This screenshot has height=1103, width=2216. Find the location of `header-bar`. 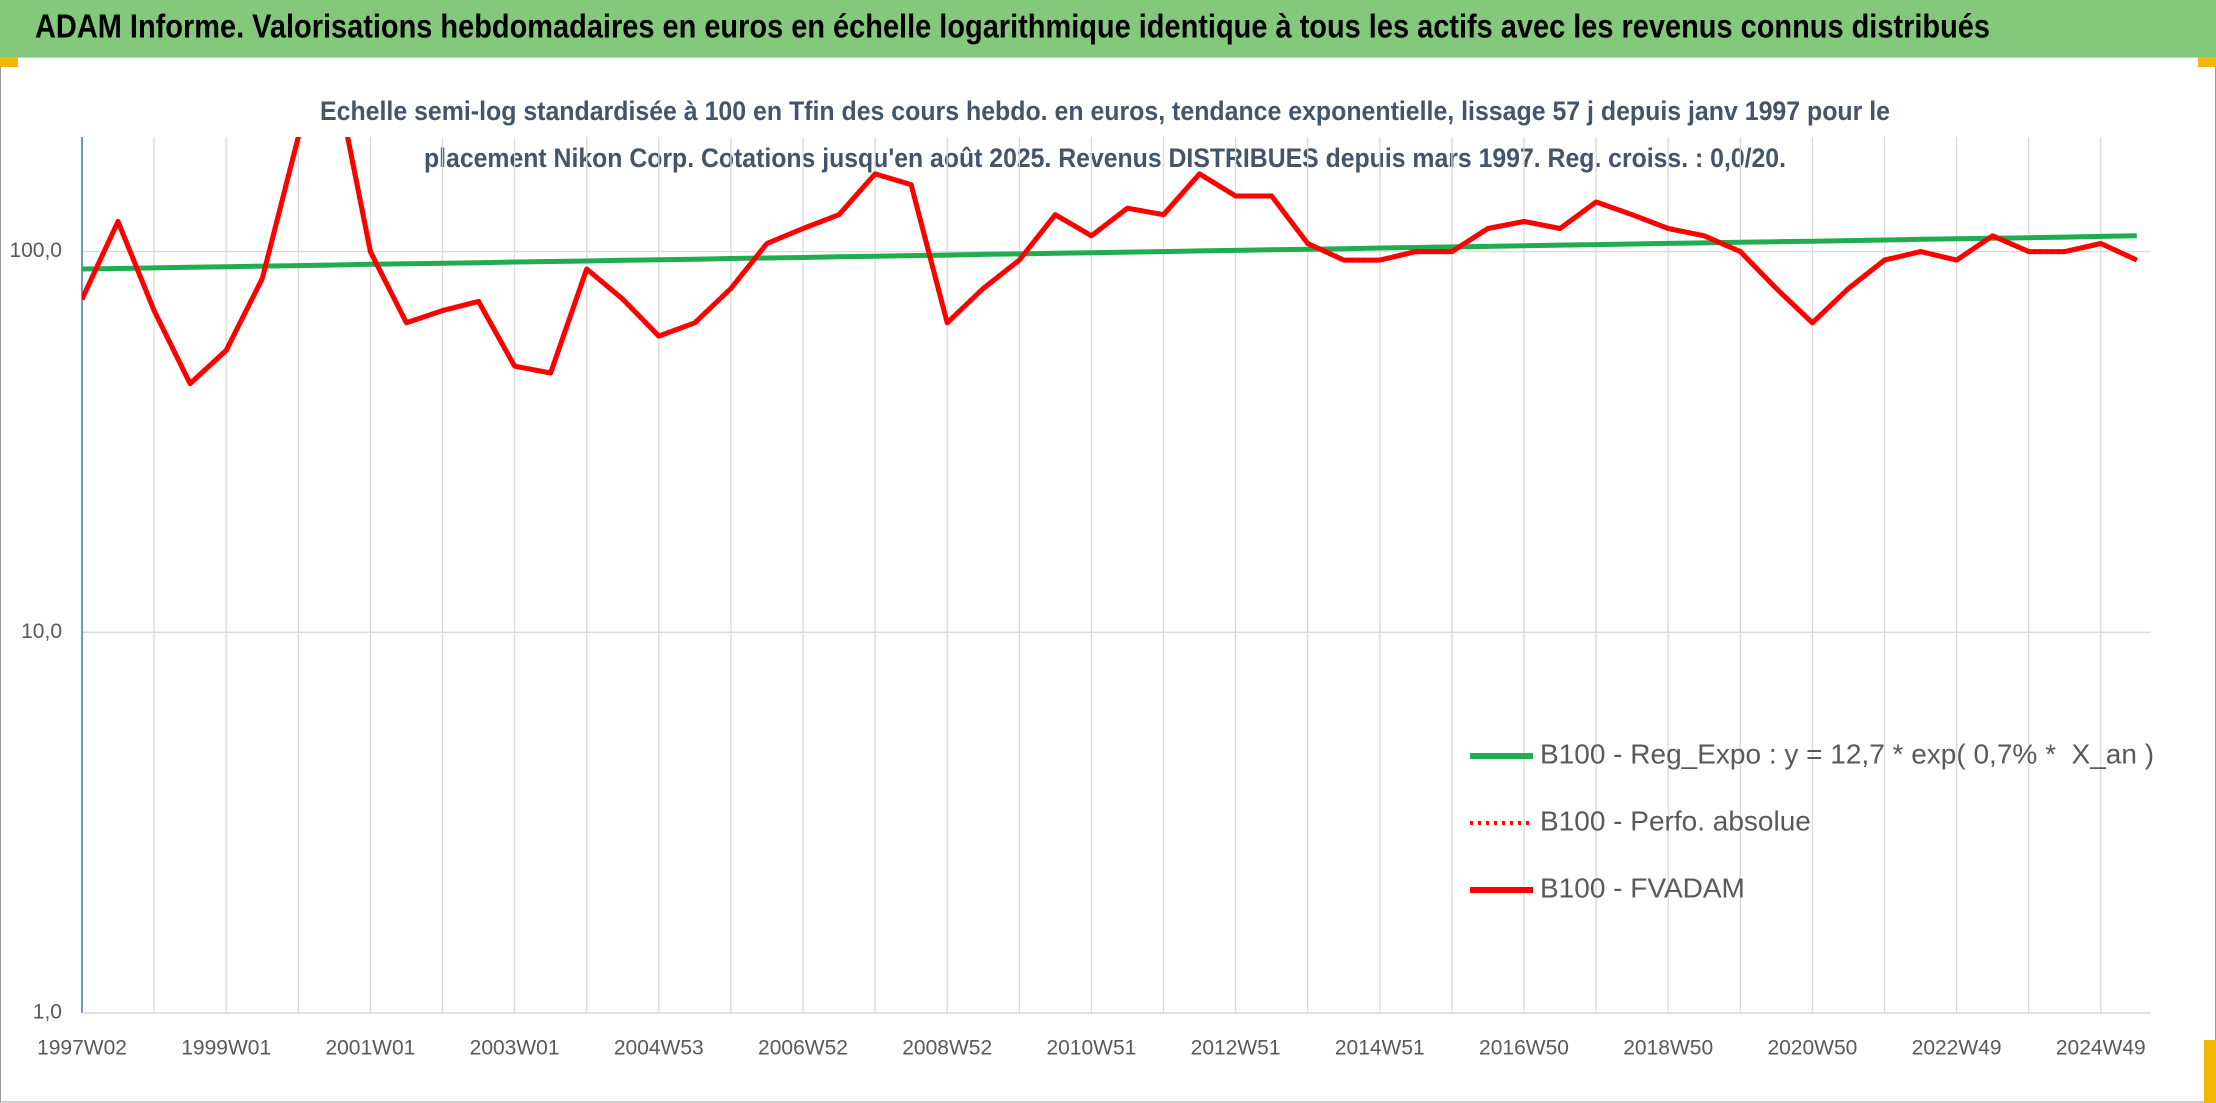

header-bar is located at coordinates (1108, 28).